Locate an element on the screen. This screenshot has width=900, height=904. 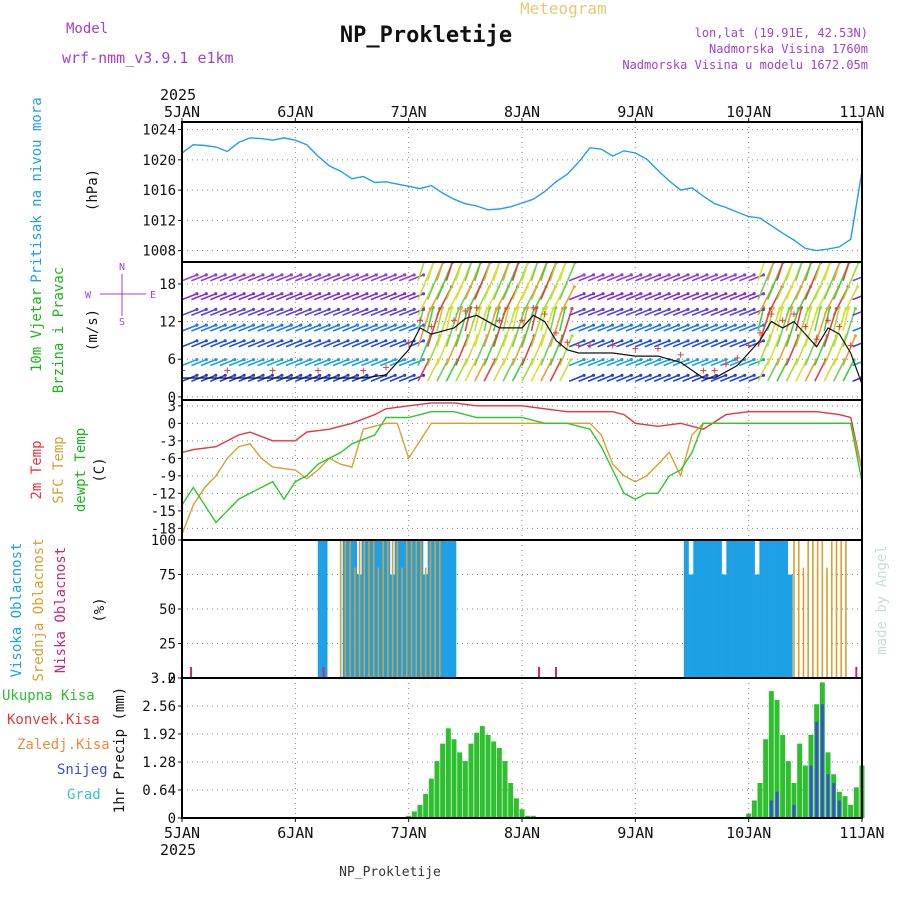
footer-station: NP_Prokletije is located at coordinates (390, 872).